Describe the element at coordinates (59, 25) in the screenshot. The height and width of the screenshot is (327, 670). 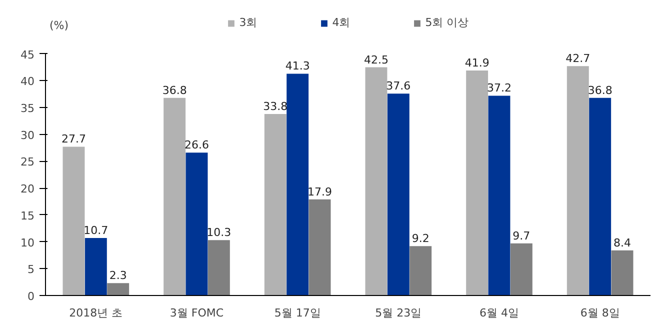
I see `y-axis-title: (%)` at that location.